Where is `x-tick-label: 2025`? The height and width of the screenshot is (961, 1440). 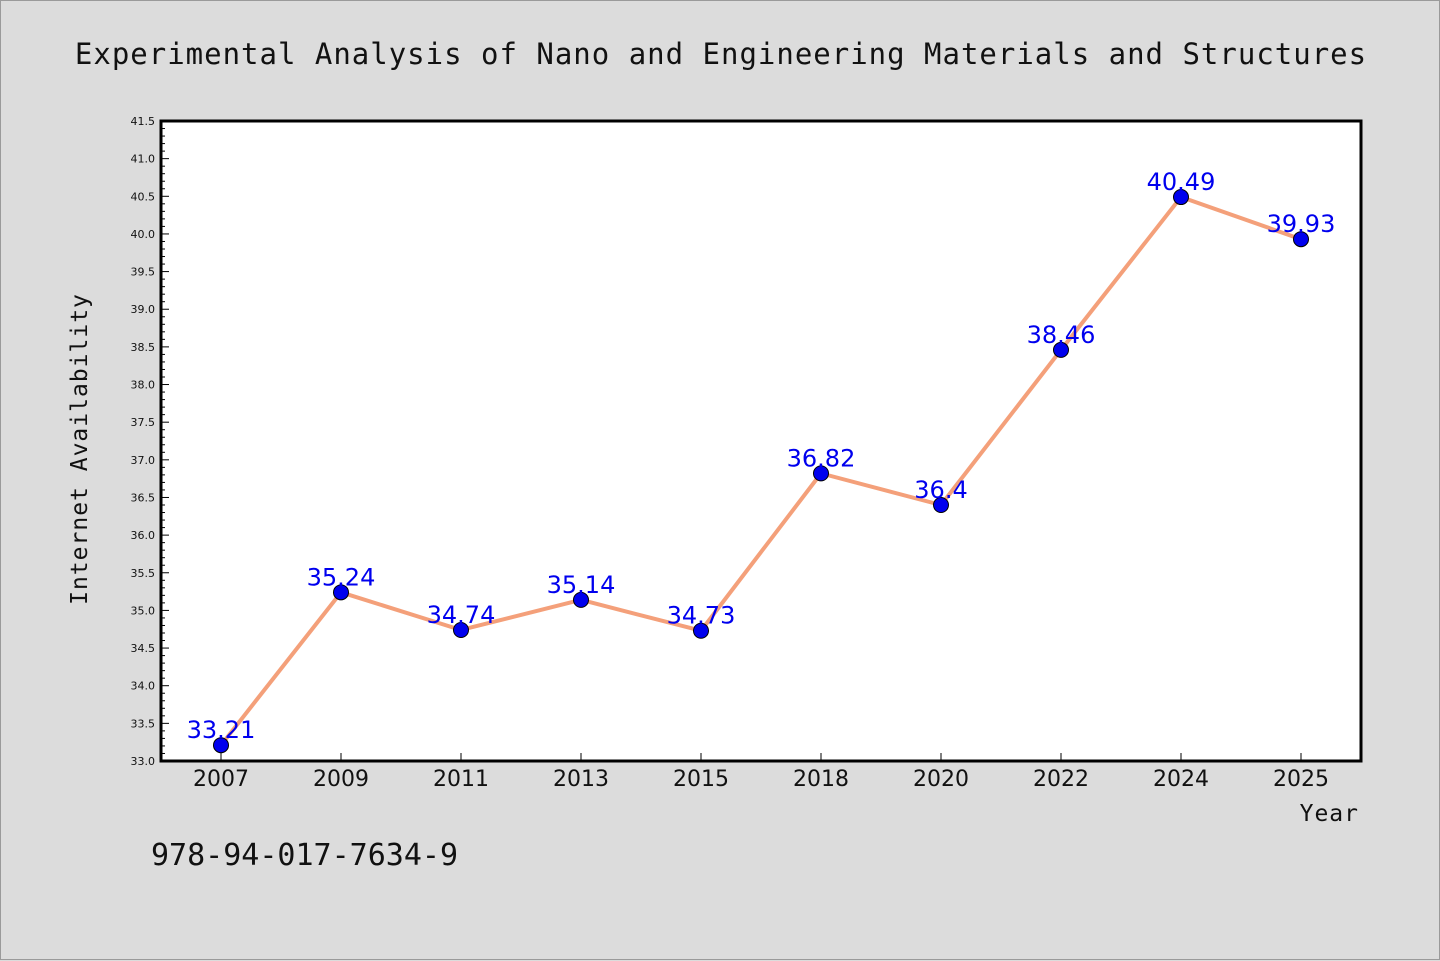
x-tick-label: 2025 is located at coordinates (1301, 779).